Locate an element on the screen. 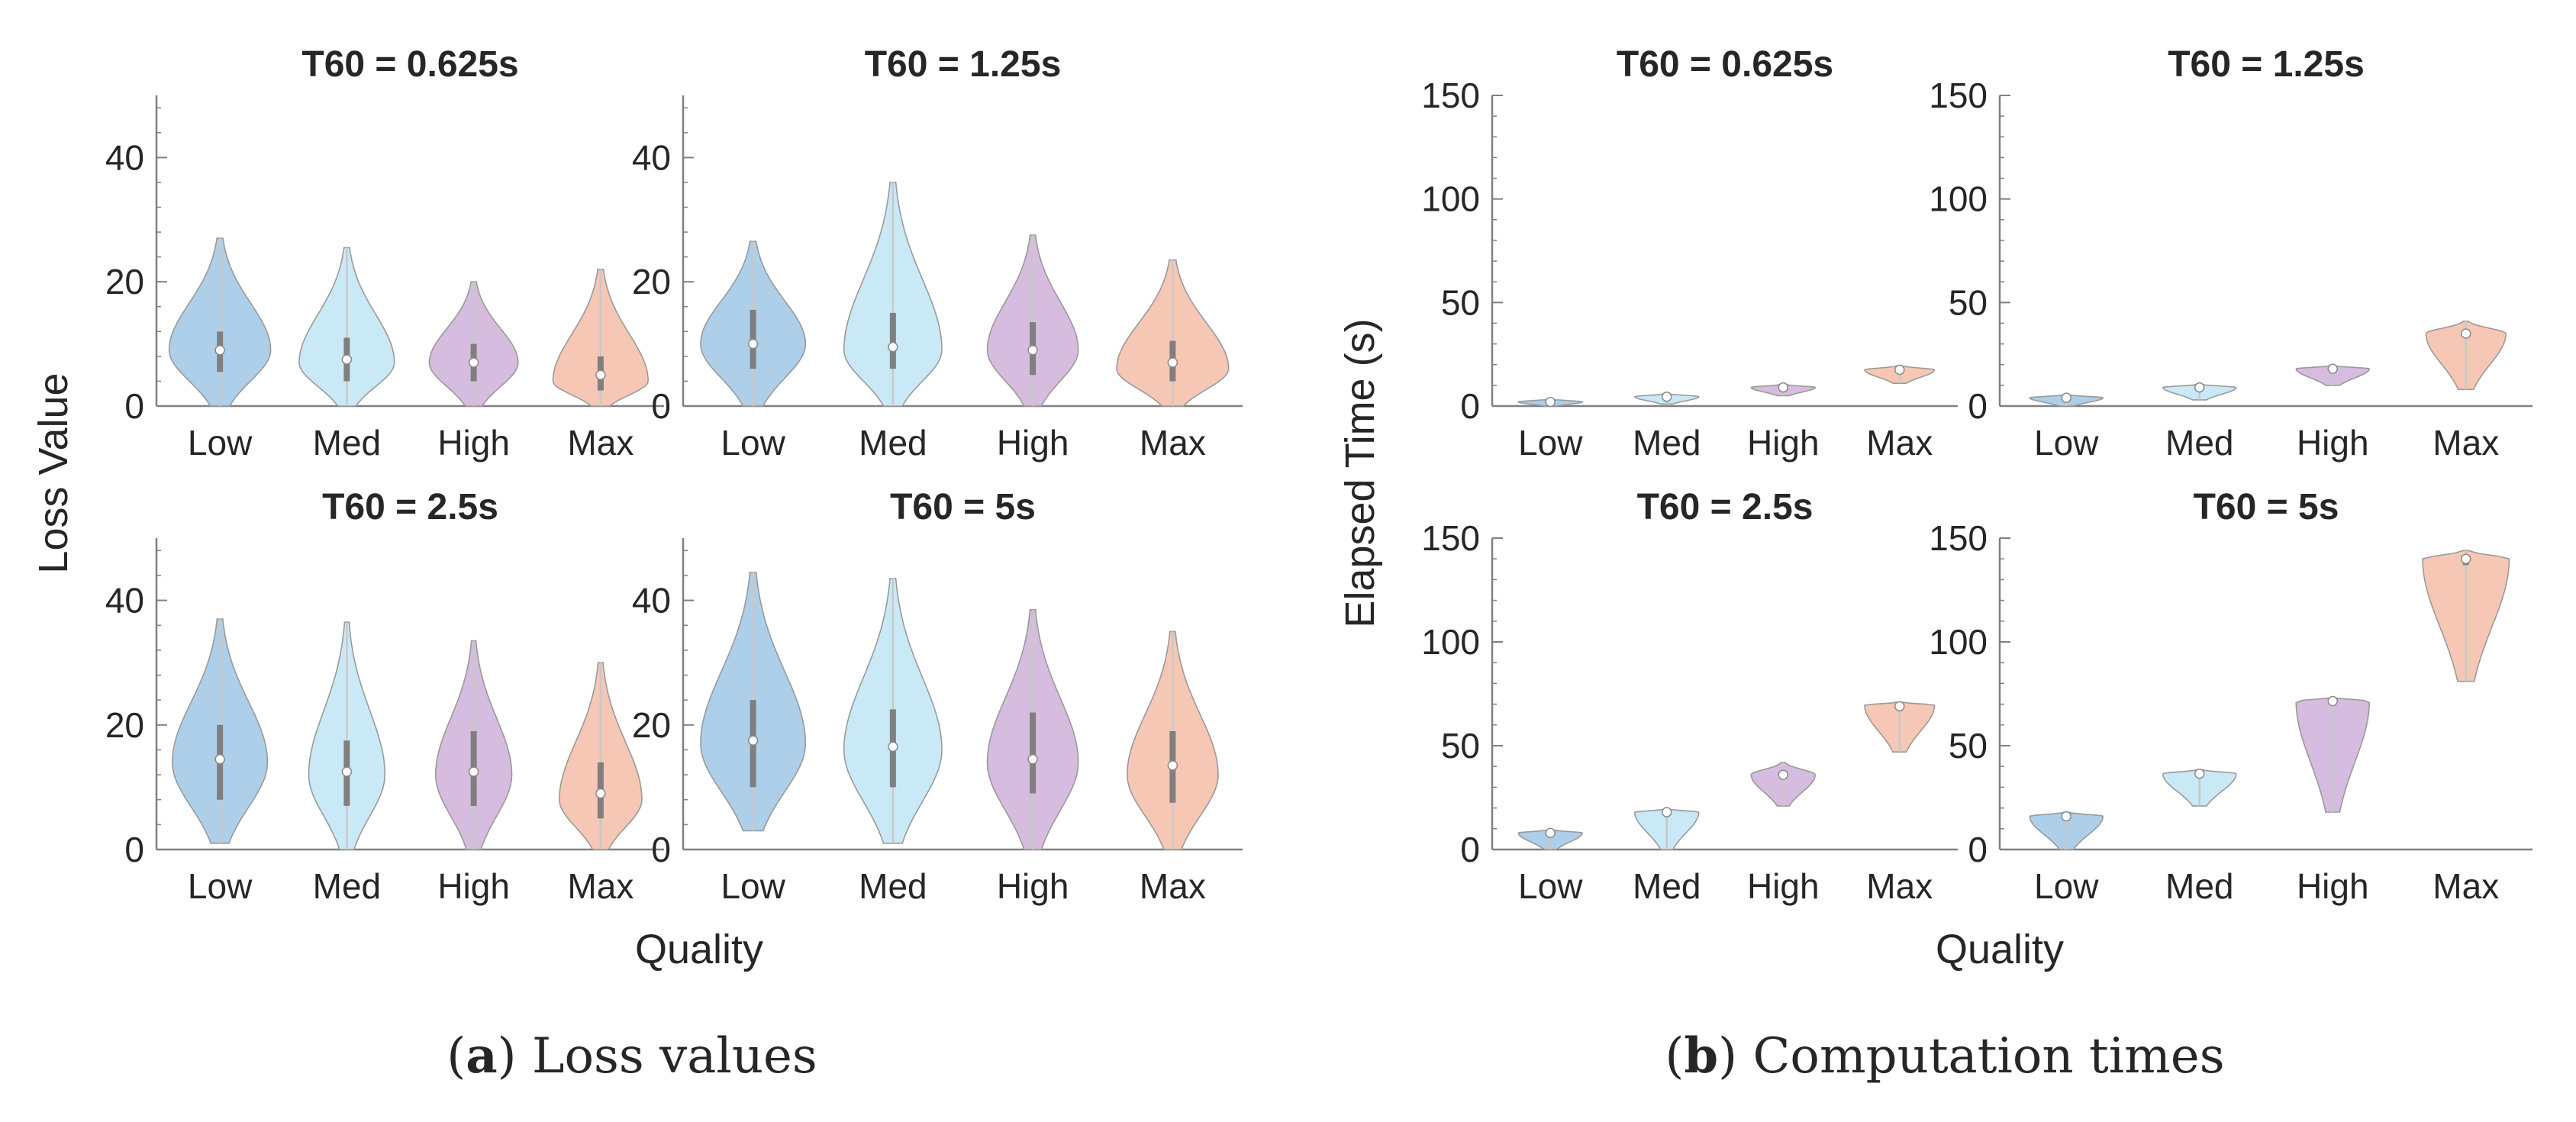 Image resolution: width=2576 pixels, height=1122 pixels. subcaption-a-text: ) Loss values is located at coordinates (657, 1056).